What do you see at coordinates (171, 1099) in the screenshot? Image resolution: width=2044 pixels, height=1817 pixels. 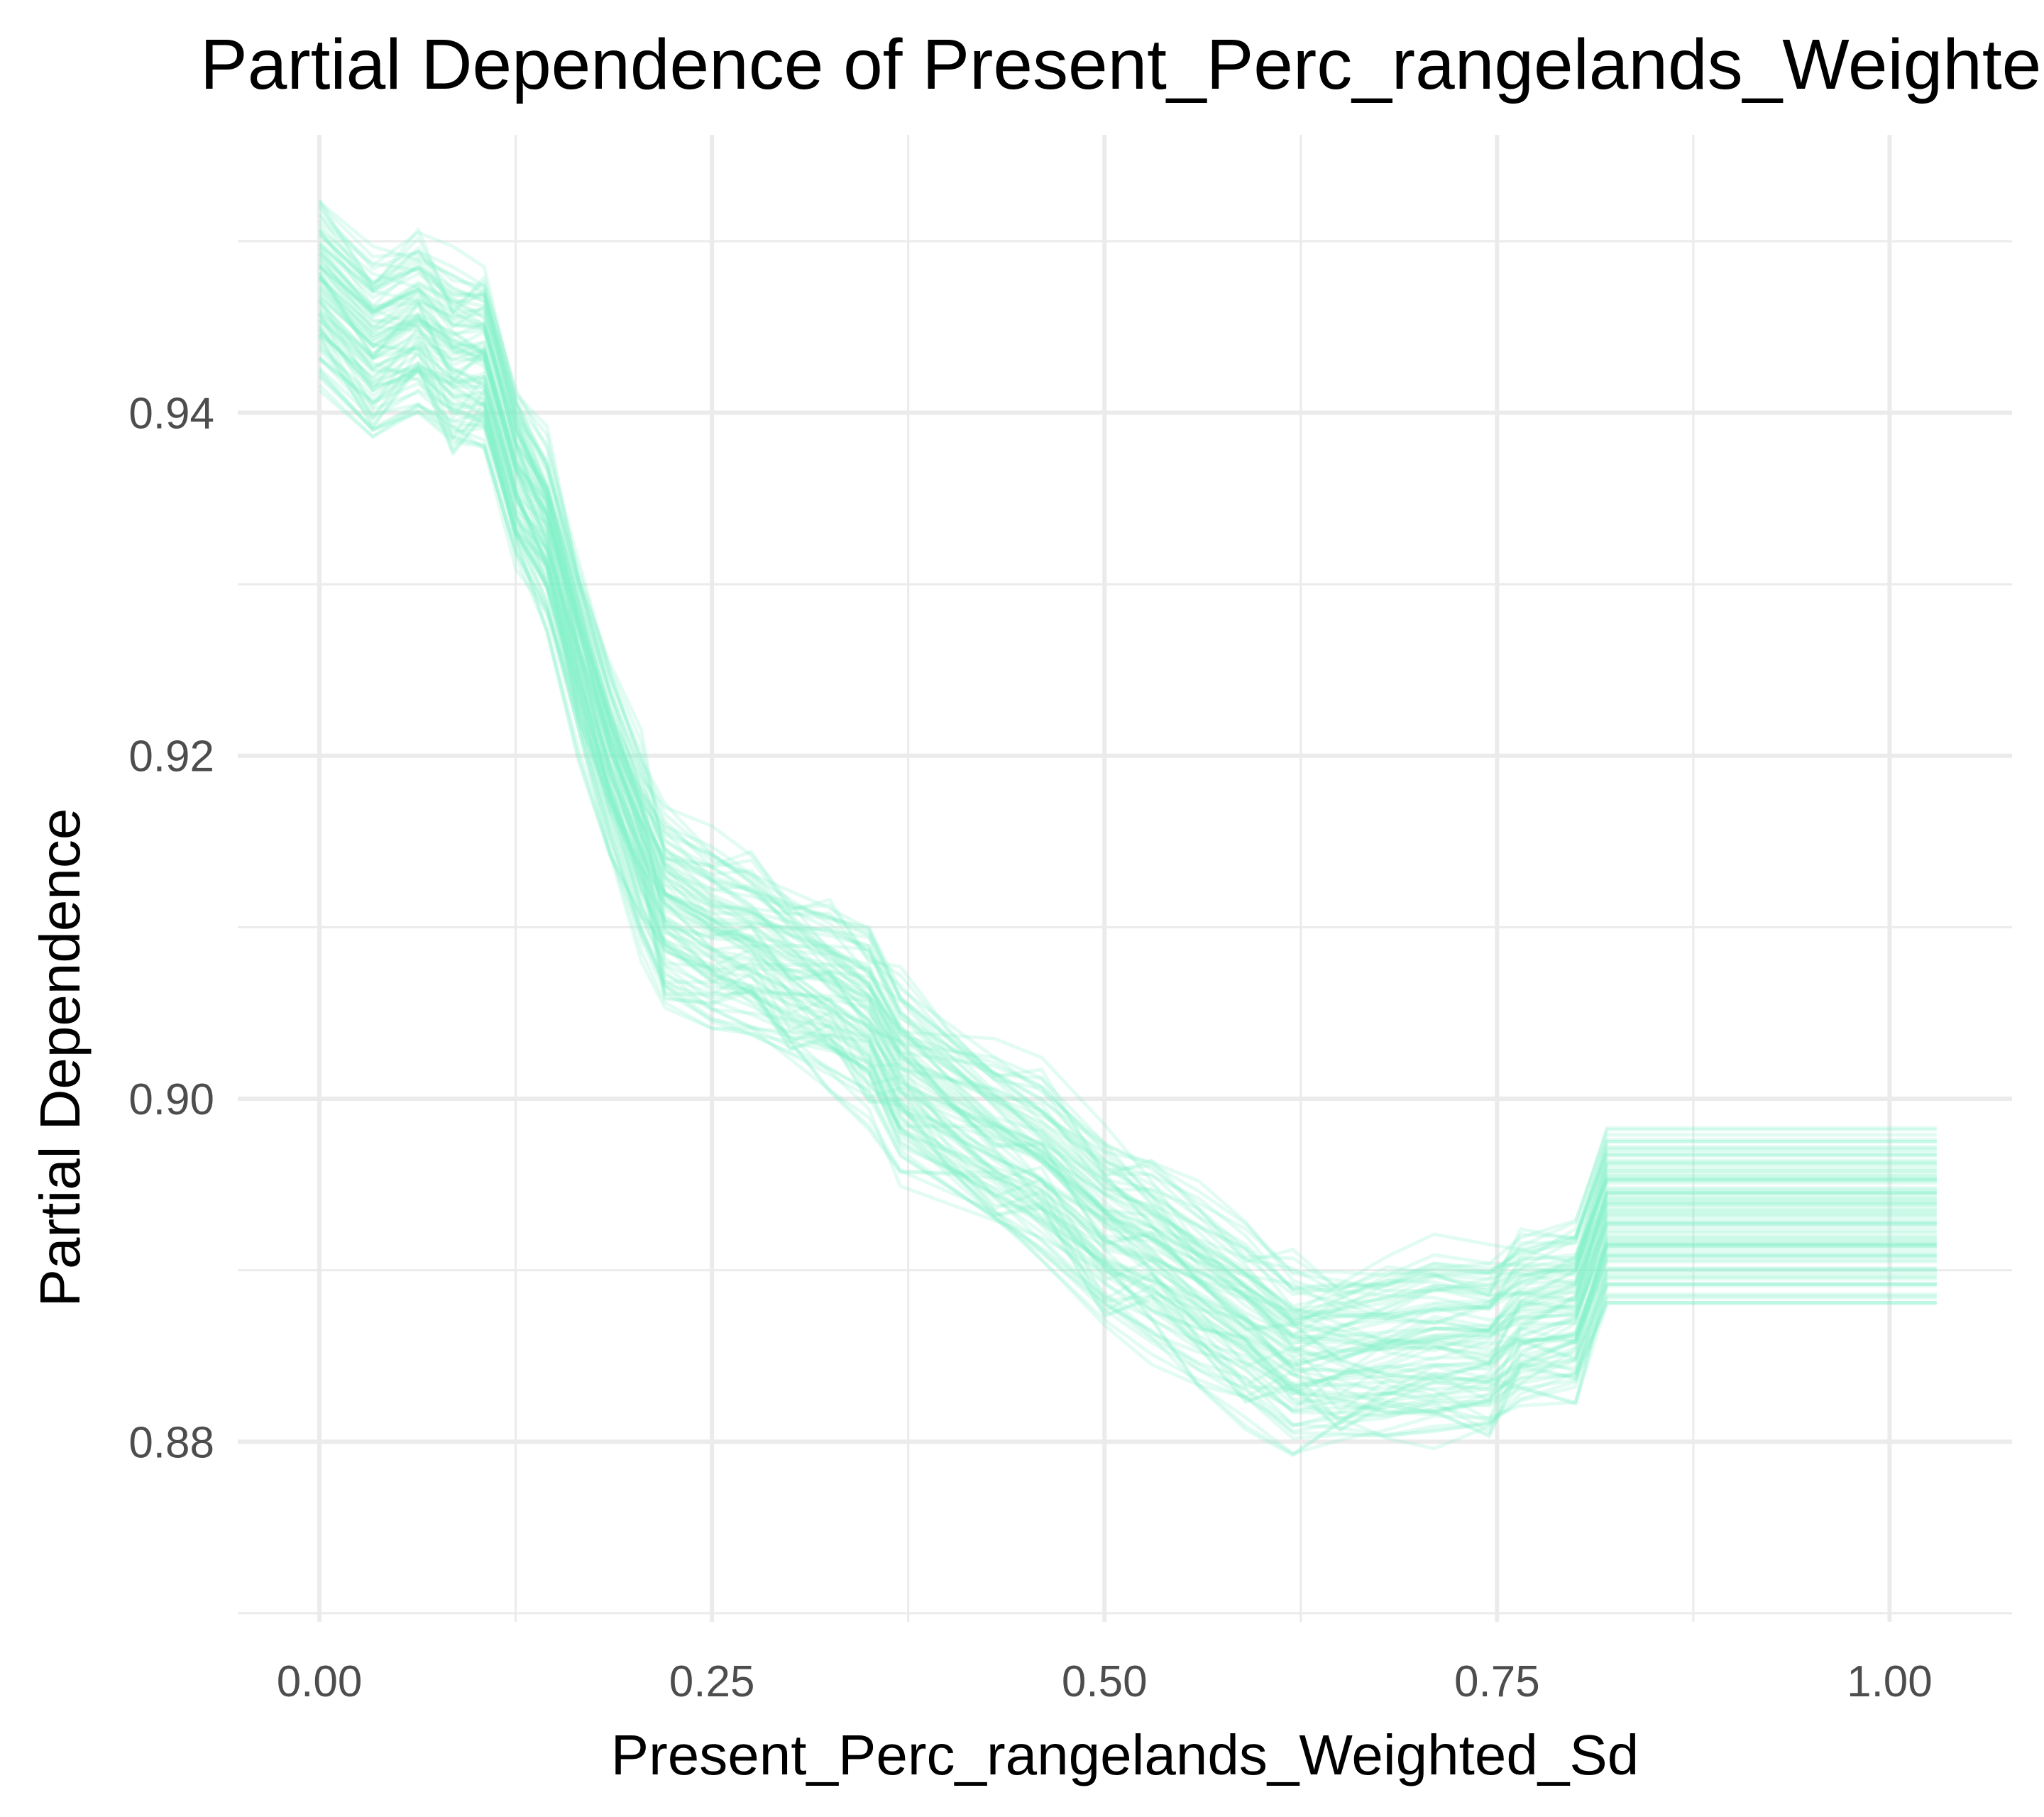 I see `y-tick-label: 0.90` at bounding box center [171, 1099].